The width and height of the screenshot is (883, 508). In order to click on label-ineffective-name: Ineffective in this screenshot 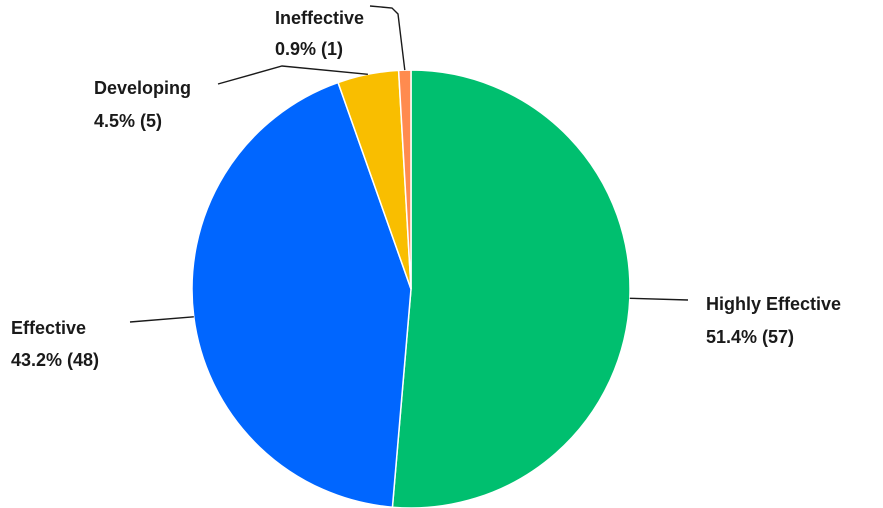, I will do `click(319, 18)`.